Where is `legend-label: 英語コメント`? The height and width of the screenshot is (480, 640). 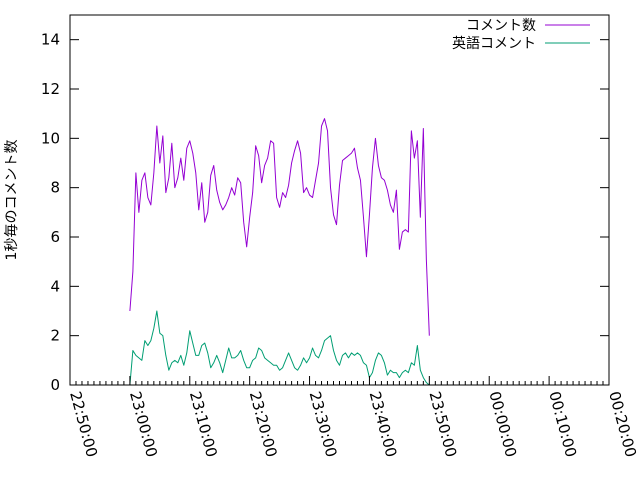
legend-label: 英語コメント is located at coordinates (494, 43).